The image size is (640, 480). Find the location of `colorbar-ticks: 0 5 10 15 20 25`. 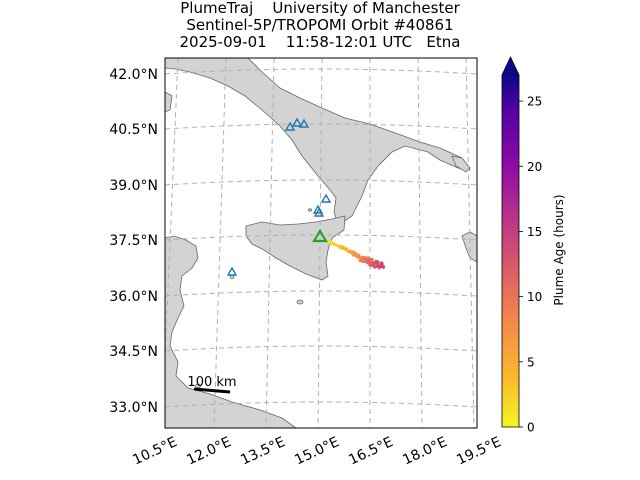

colorbar-ticks: 0 5 10 15 20 25 is located at coordinates (530, 265).